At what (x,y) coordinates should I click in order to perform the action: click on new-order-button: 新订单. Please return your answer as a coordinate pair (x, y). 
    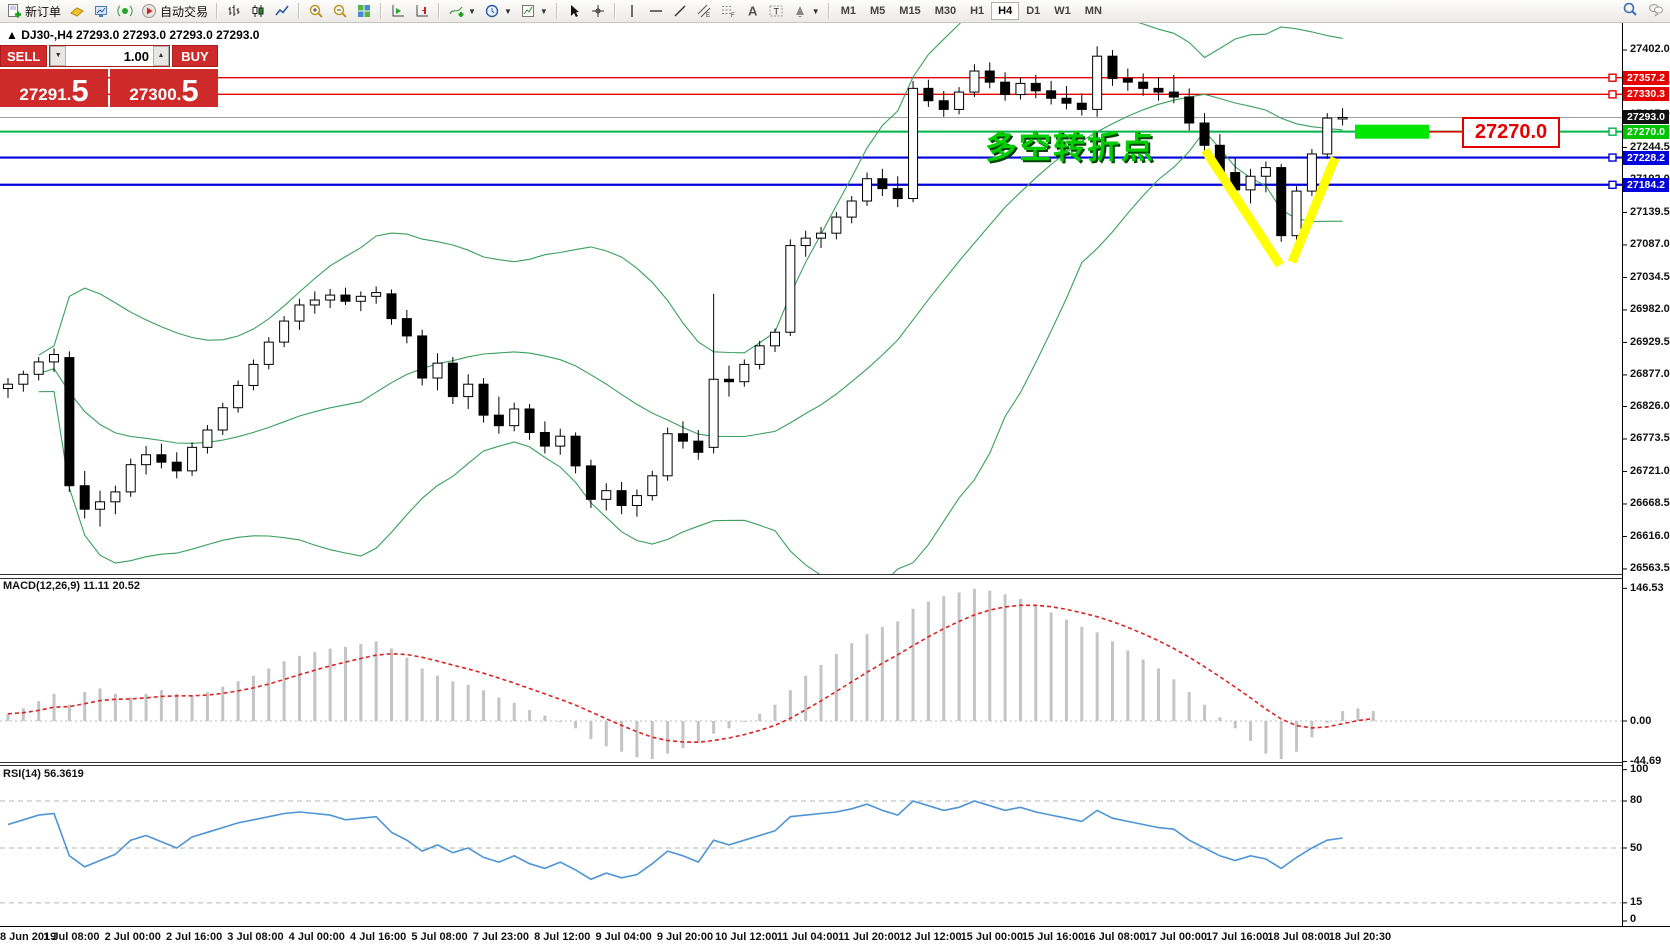
    Looking at the image, I should click on (33, 11).